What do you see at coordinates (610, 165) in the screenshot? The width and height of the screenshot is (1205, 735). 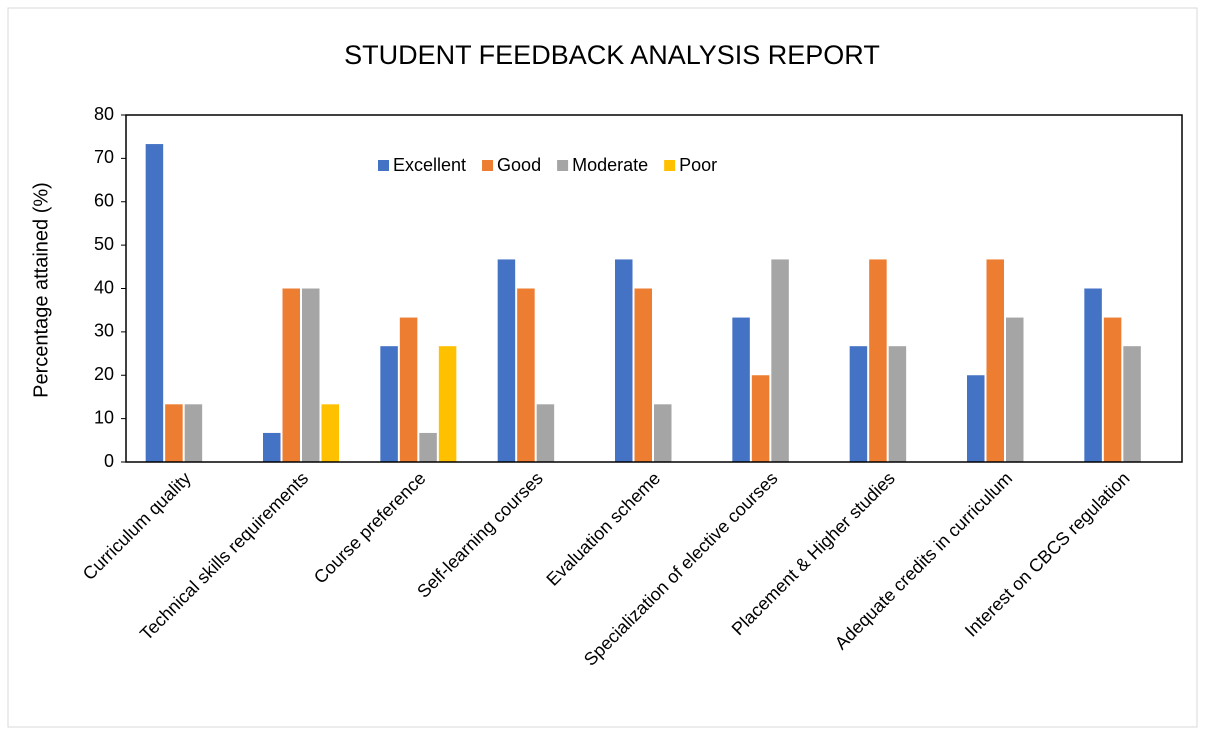 I see `legend-label: Moderate` at bounding box center [610, 165].